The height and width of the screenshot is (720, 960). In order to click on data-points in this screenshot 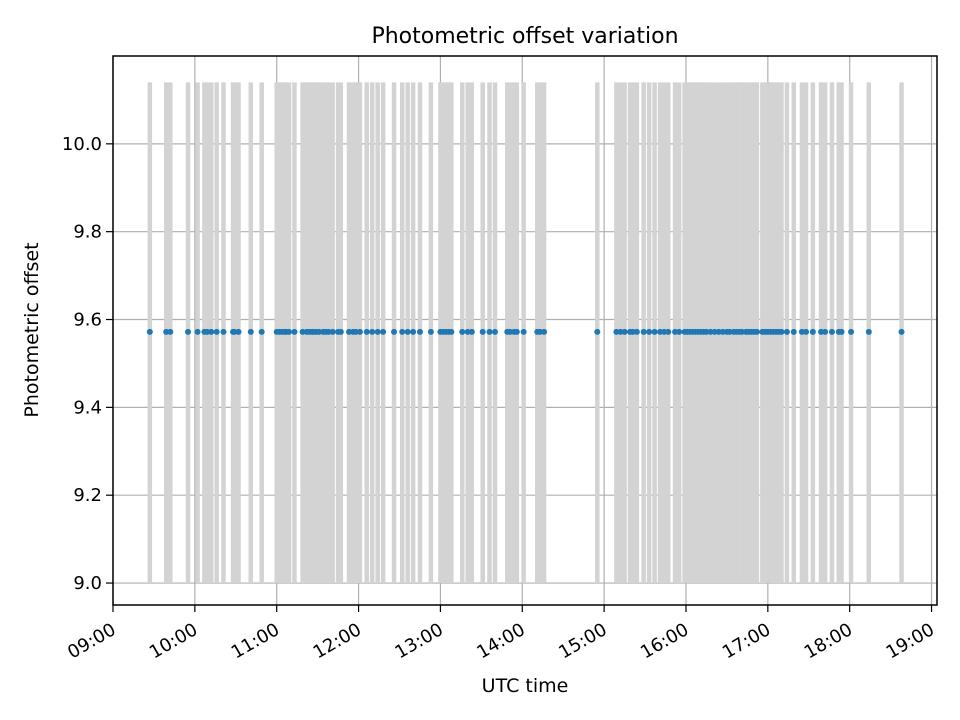, I will do `click(525, 331)`.